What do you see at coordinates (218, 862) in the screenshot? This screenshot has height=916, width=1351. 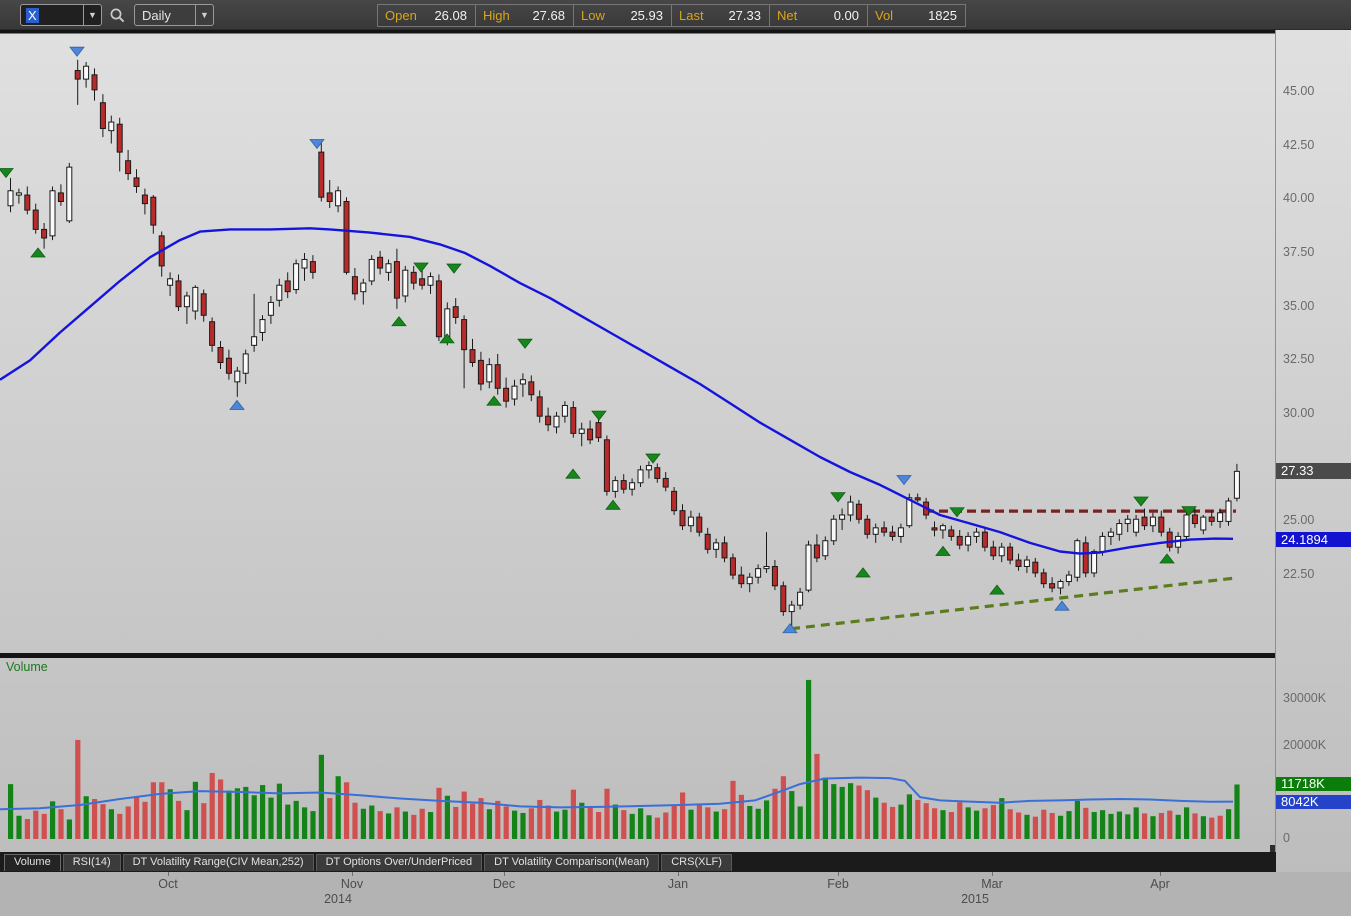 I see `tab-dt-volatility-range-civ-mean-252-: DT Volatility Range(CIV Mean,252)` at bounding box center [218, 862].